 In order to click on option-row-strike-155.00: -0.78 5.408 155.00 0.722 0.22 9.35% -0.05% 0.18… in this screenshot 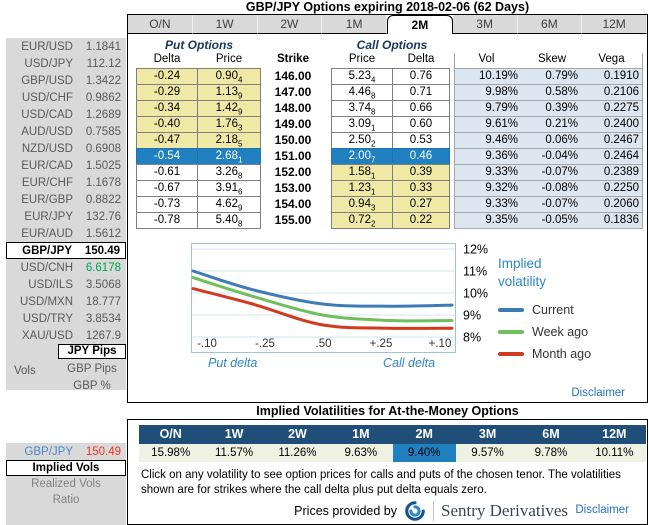, I will do `click(390, 220)`.